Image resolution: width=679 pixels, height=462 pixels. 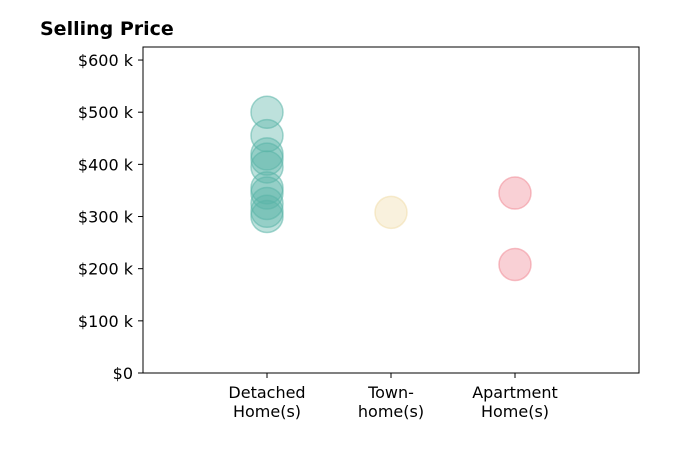 What do you see at coordinates (390, 392) in the screenshot?
I see `x-tick-label: Town-` at bounding box center [390, 392].